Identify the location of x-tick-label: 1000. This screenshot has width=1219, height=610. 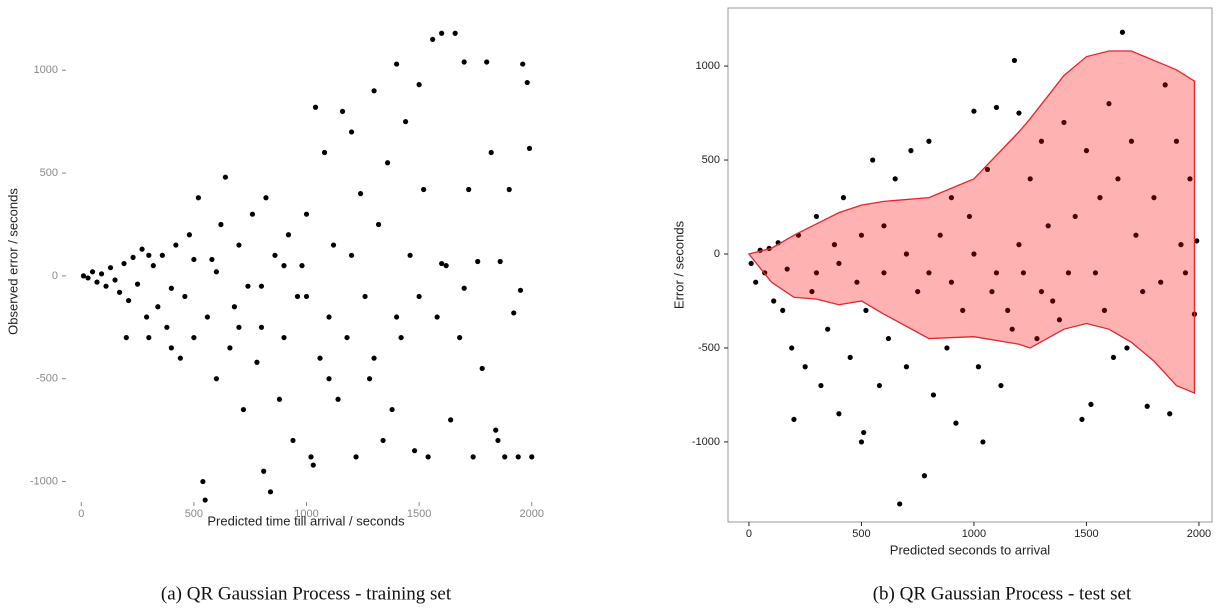
(306, 514).